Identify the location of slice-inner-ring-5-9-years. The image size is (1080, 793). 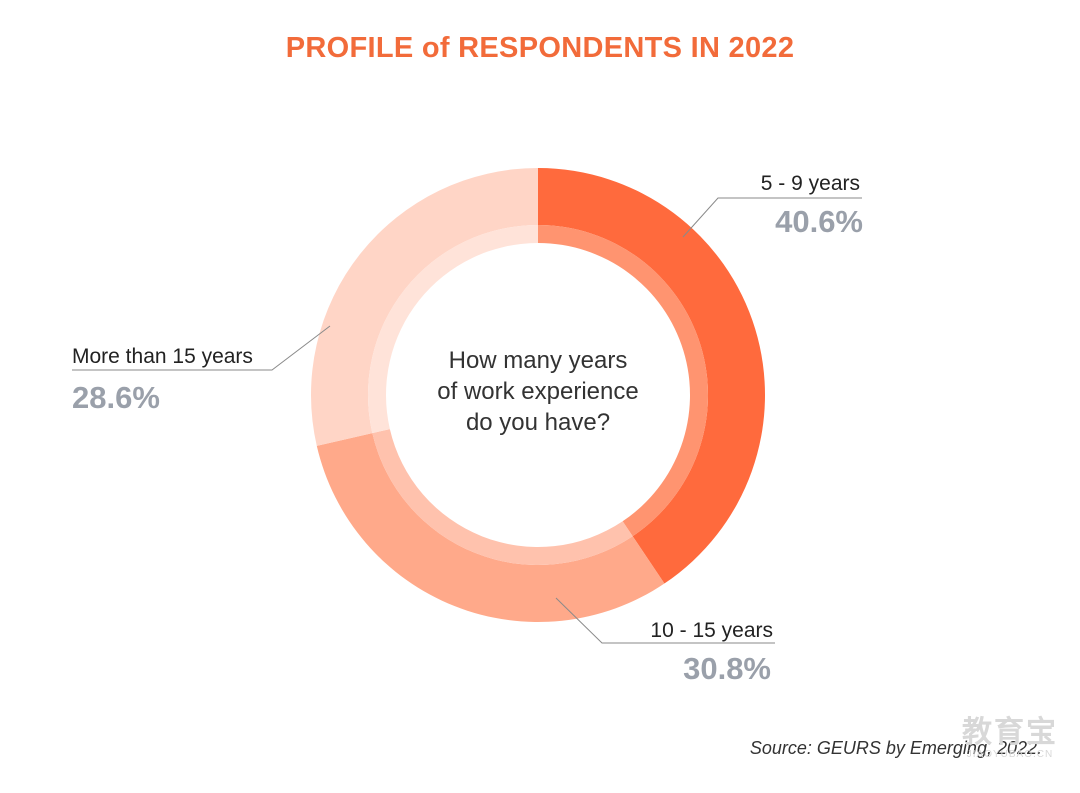
(623, 381).